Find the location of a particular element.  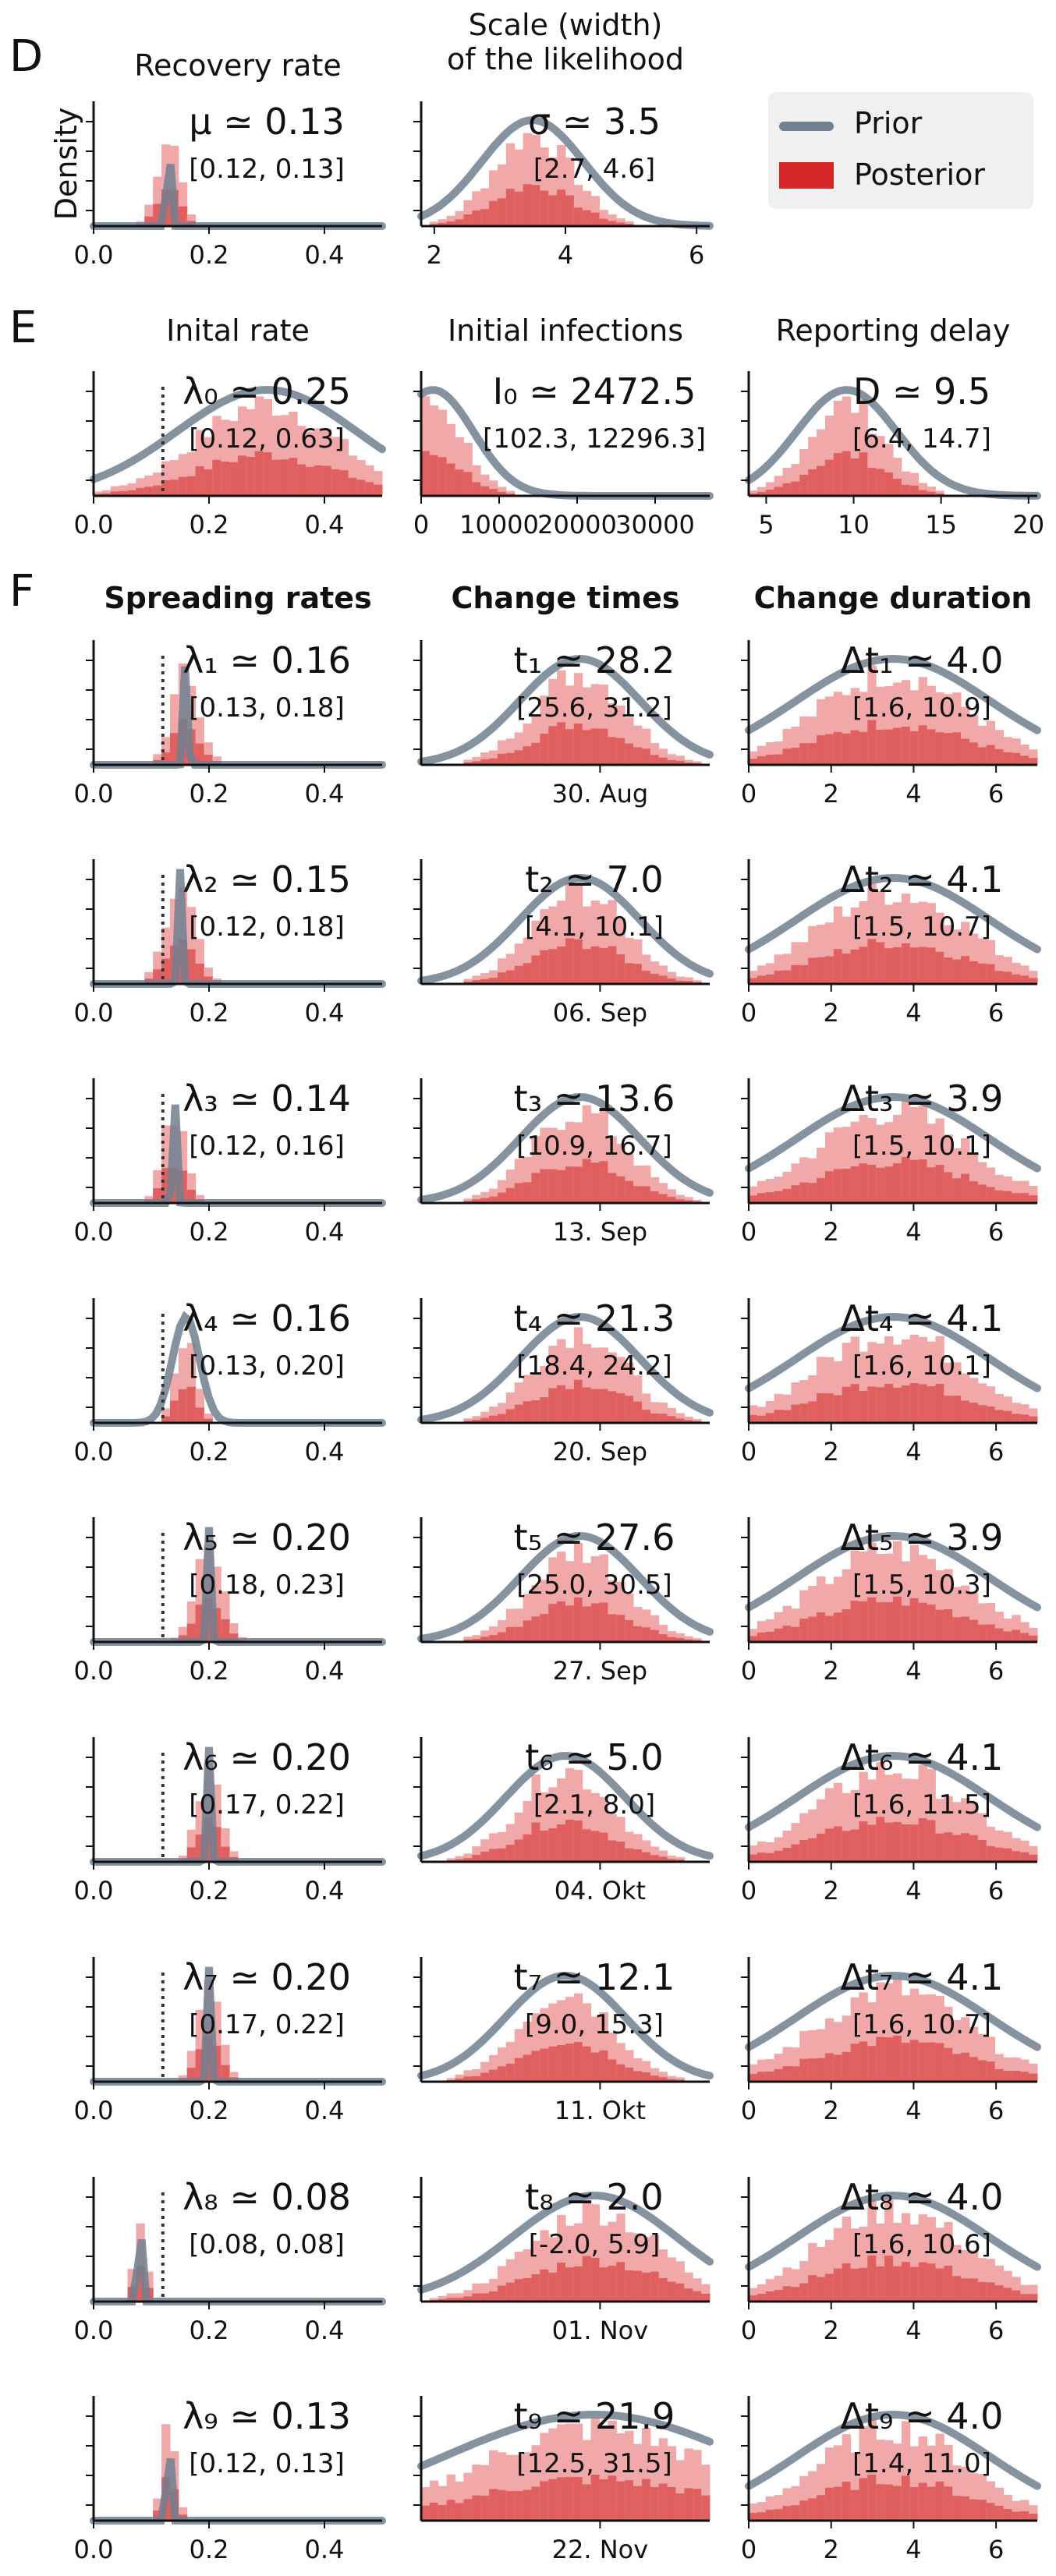

parameter-estimate: λ₄ ≃ 0.16 is located at coordinates (266, 1318).